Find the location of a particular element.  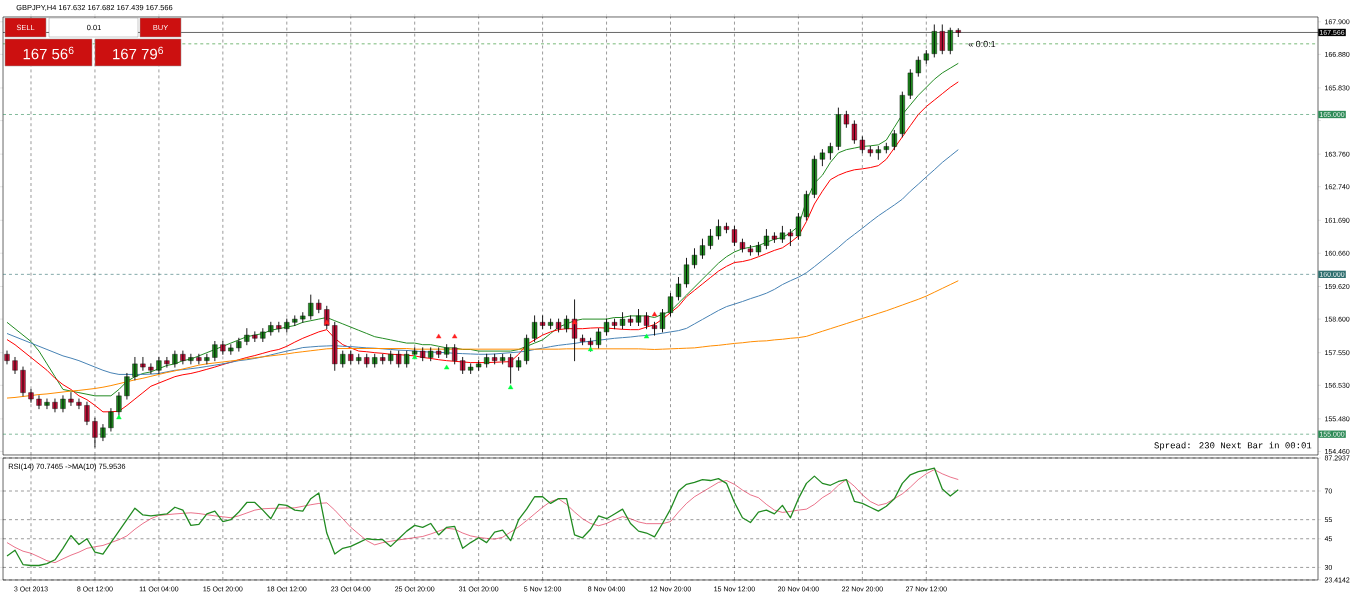

annotation: 167 79$^{6}$ is located at coordinates (138, 53).